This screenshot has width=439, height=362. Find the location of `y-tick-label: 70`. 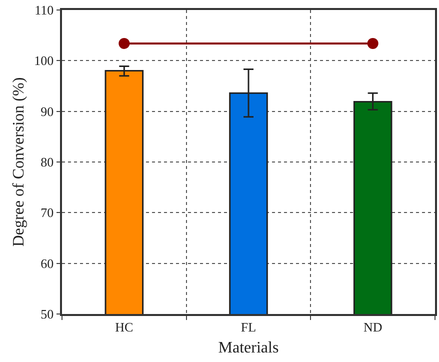

y-tick-label: 70 is located at coordinates (47, 212).